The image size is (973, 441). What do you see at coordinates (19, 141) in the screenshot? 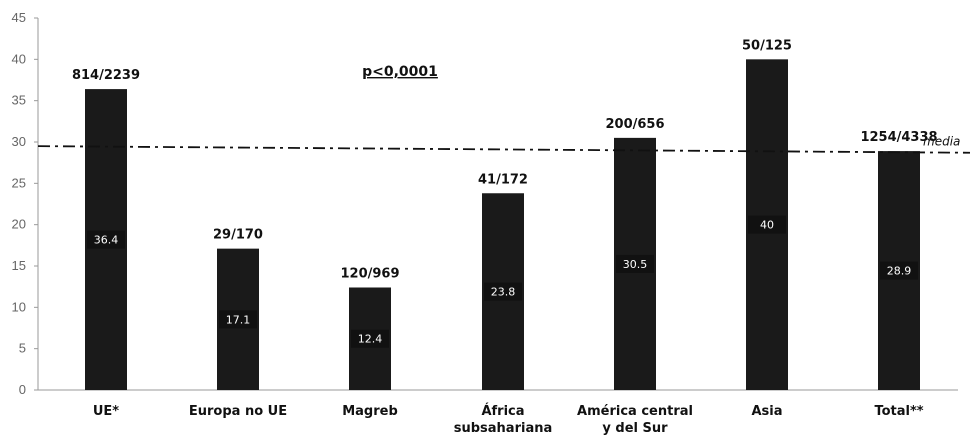
I see `y-tick-label: 30` at bounding box center [19, 141].